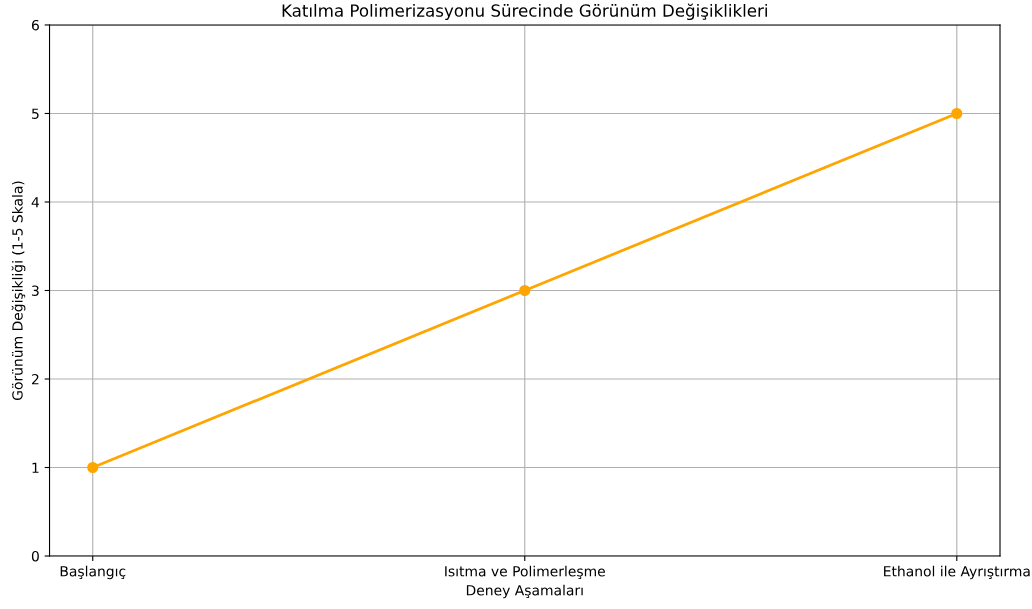  I want to click on y-tick-label: 2, so click(35, 379).